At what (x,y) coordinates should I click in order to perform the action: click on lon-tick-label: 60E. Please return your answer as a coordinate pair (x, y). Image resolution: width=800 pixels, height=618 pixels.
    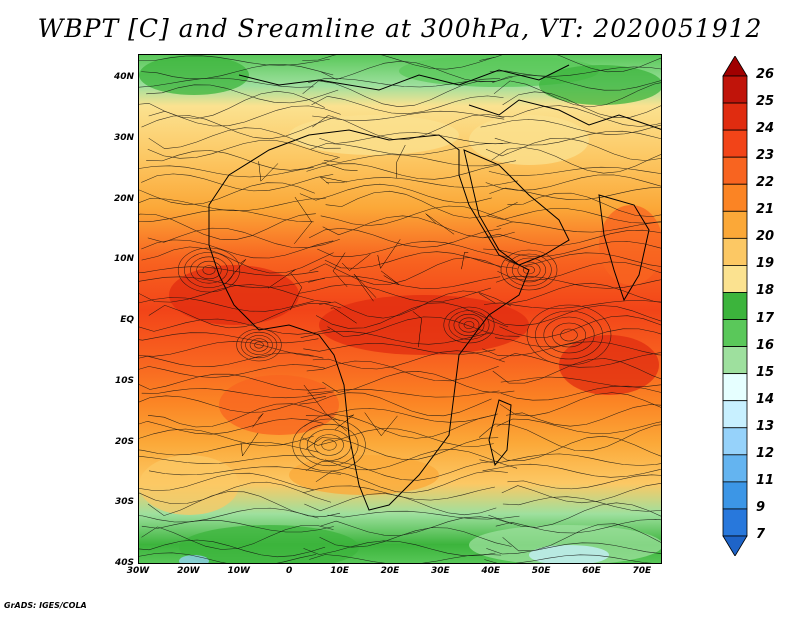
    Looking at the image, I should click on (591, 571).